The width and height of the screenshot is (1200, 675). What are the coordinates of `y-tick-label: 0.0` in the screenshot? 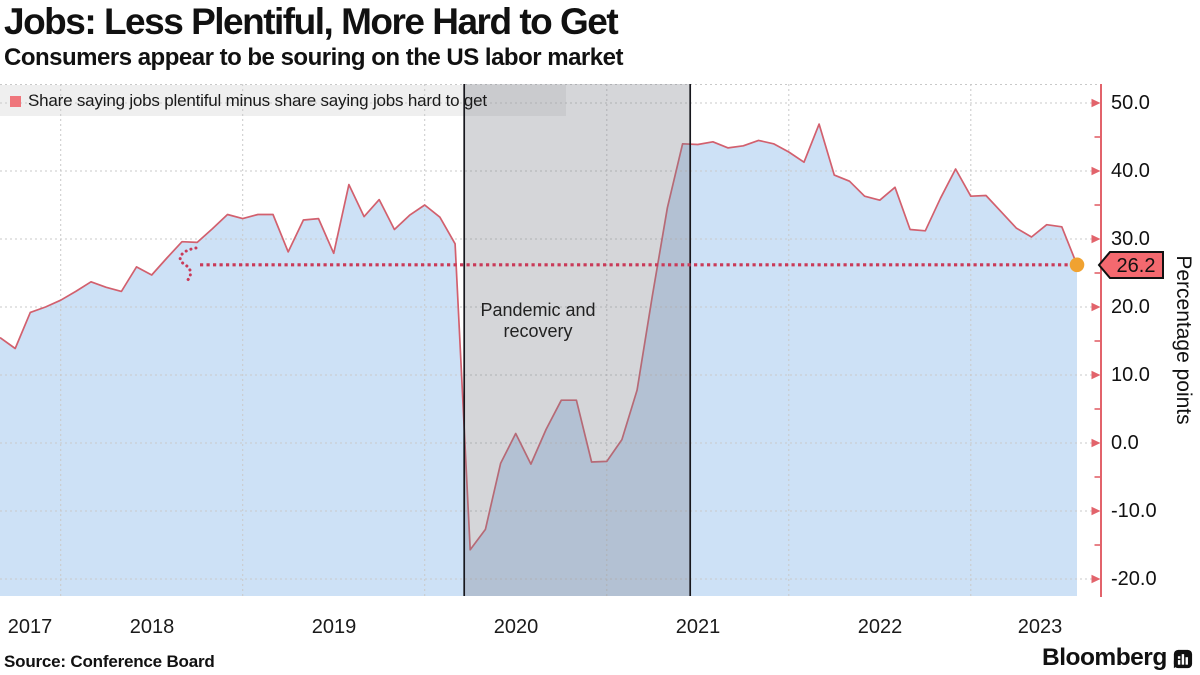 It's located at (1125, 443).